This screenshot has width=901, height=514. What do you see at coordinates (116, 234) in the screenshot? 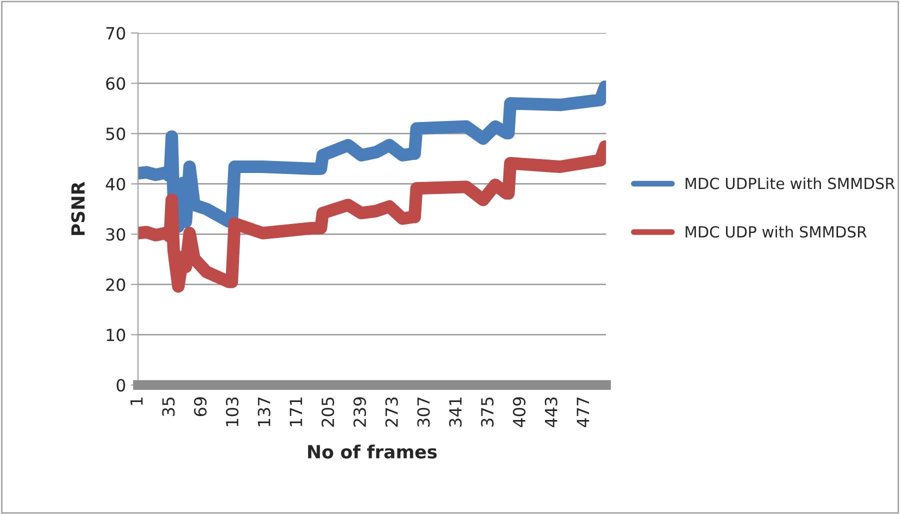
I see `y-tick-label: 30` at bounding box center [116, 234].